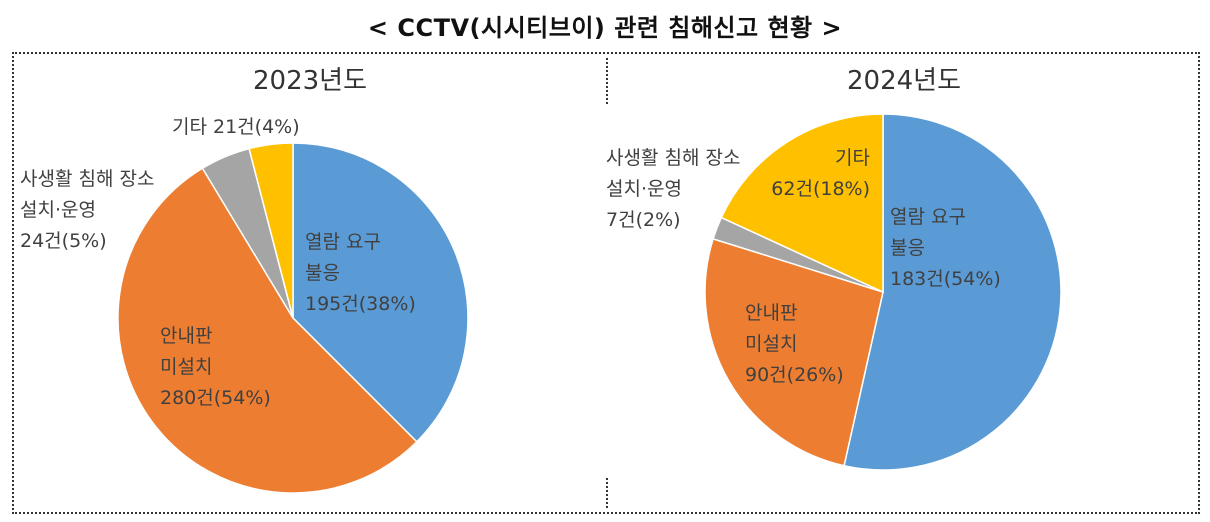  Describe the element at coordinates (310, 81) in the screenshot. I see `chart-title-2023: 2023년도` at that location.